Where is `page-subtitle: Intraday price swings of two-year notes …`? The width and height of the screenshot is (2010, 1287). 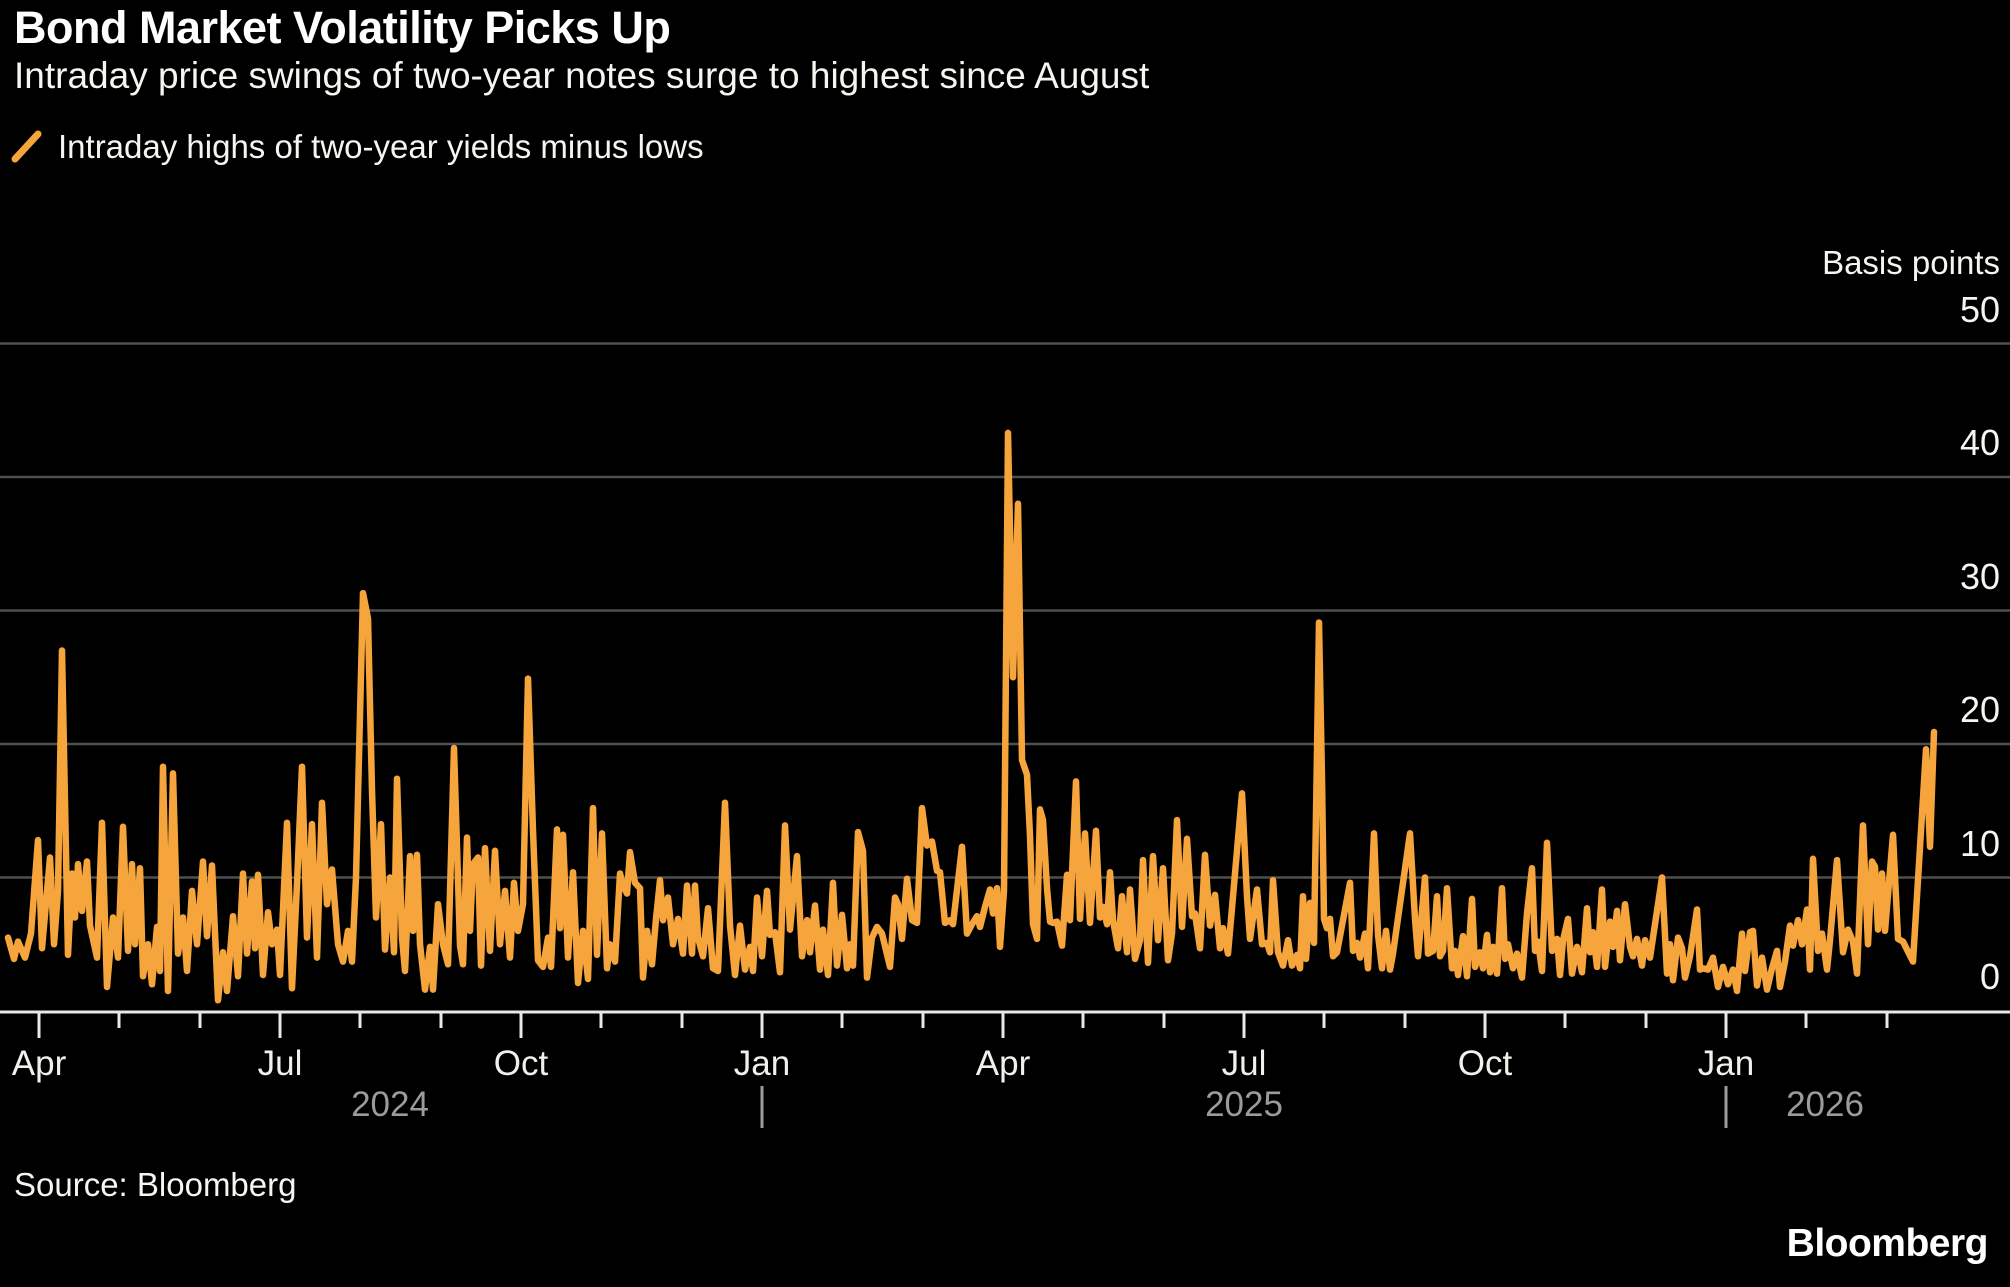
page-subtitle: Intraday price swings of two-year notes … is located at coordinates (582, 75).